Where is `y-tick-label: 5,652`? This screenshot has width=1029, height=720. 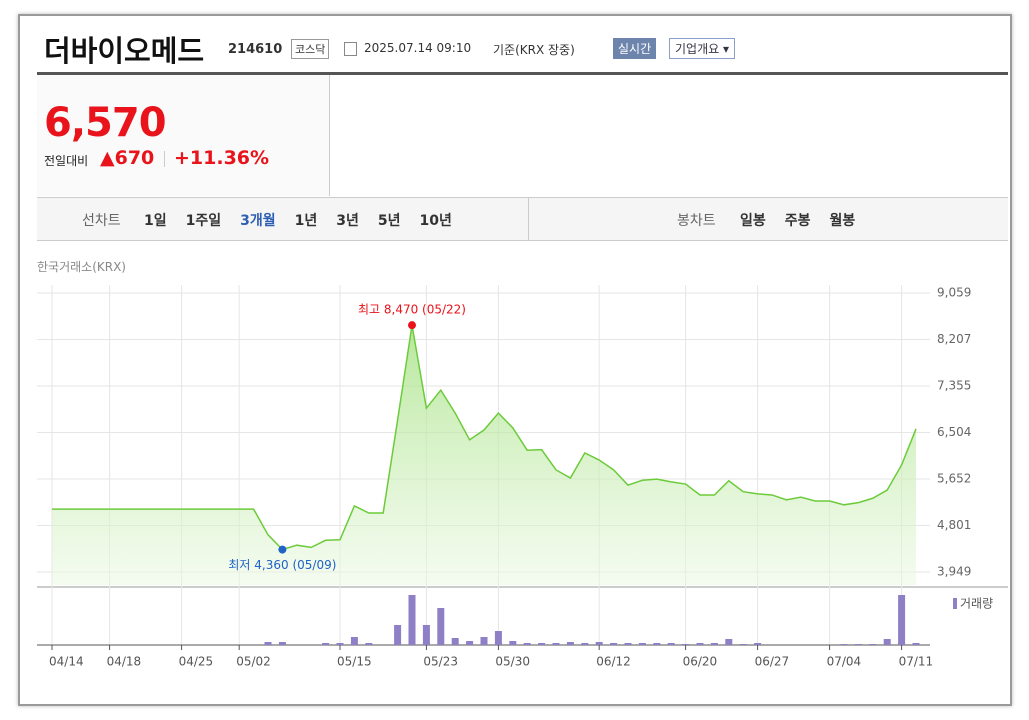 y-tick-label: 5,652 is located at coordinates (954, 479).